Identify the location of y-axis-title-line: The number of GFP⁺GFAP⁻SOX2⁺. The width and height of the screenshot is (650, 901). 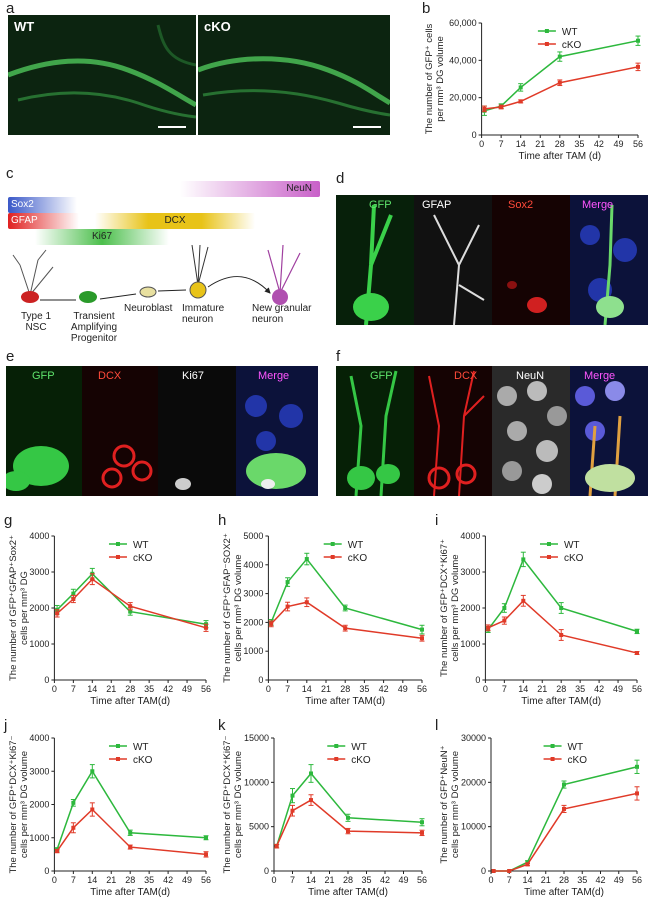
(227, 608).